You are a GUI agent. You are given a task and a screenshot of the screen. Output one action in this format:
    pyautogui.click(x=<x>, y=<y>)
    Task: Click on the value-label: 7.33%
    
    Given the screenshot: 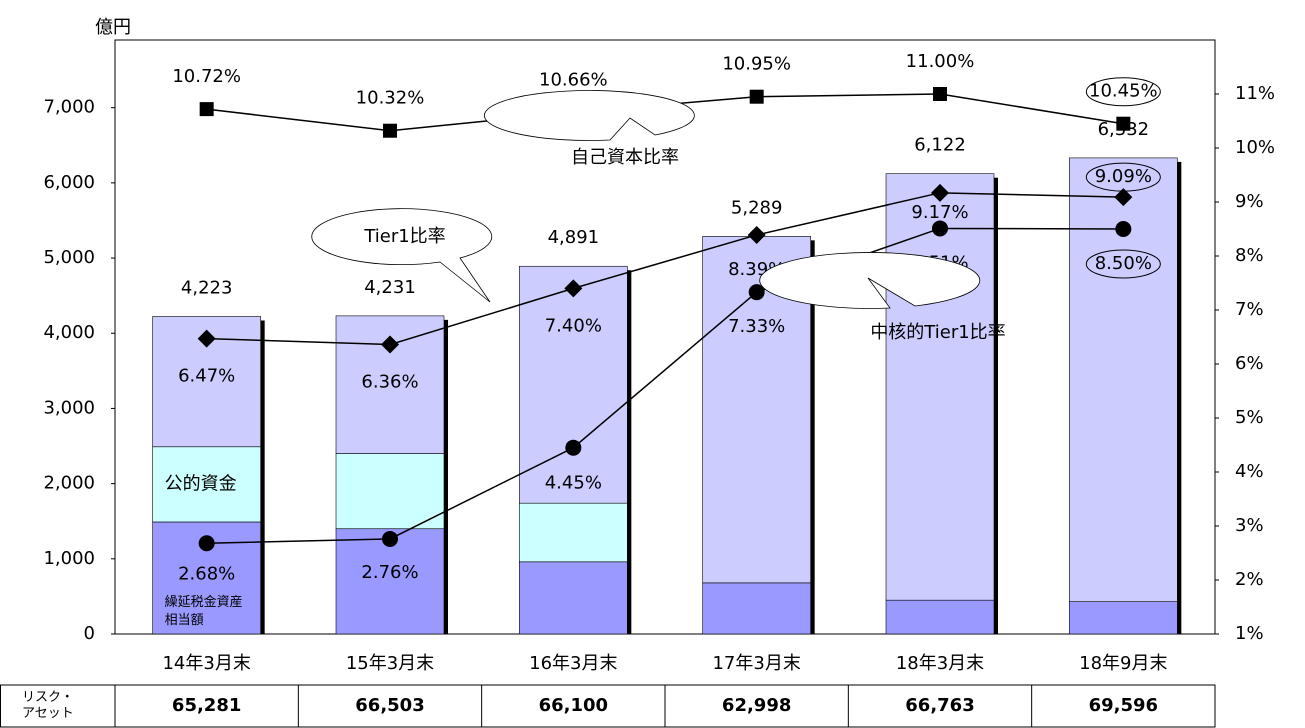 What is the action you would take?
    pyautogui.click(x=756, y=326)
    